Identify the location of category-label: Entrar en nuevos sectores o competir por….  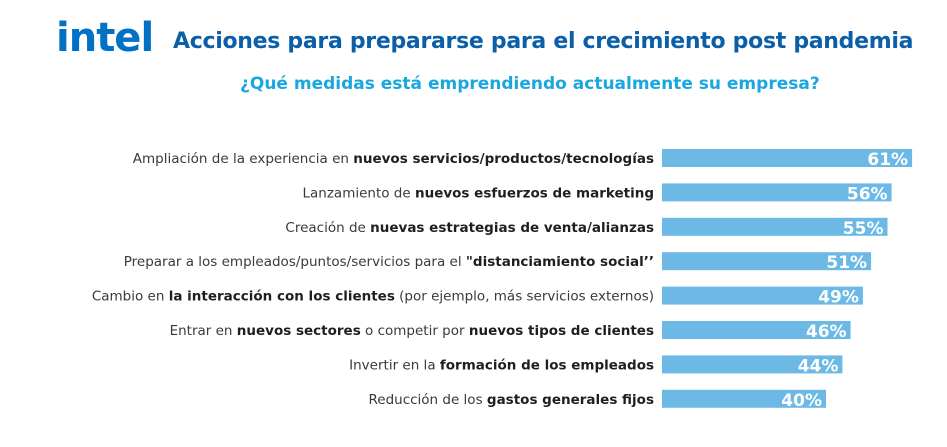
(412, 331).